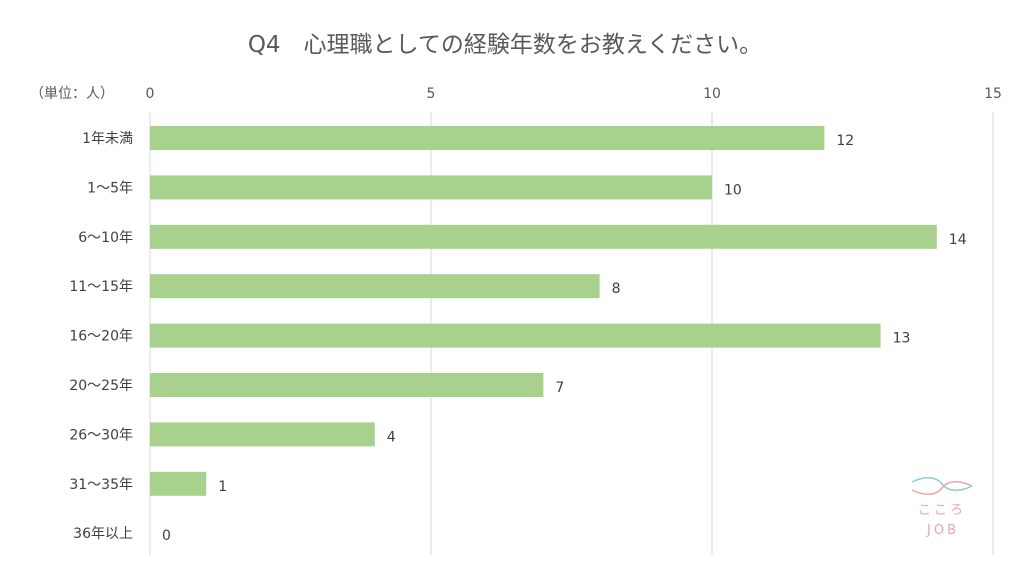 Image resolution: width=1024 pixels, height=580 pixels. What do you see at coordinates (150, 94) in the screenshot?
I see `x-tick-label: 0` at bounding box center [150, 94].